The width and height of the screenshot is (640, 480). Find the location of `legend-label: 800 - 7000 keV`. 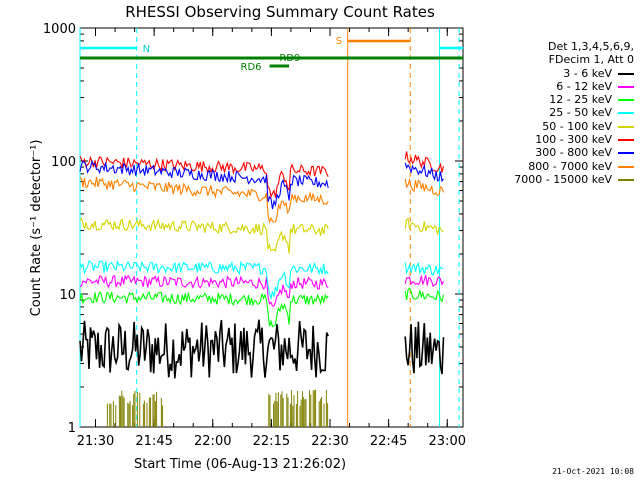

legend-label: 800 - 7000 keV is located at coordinates (570, 166).